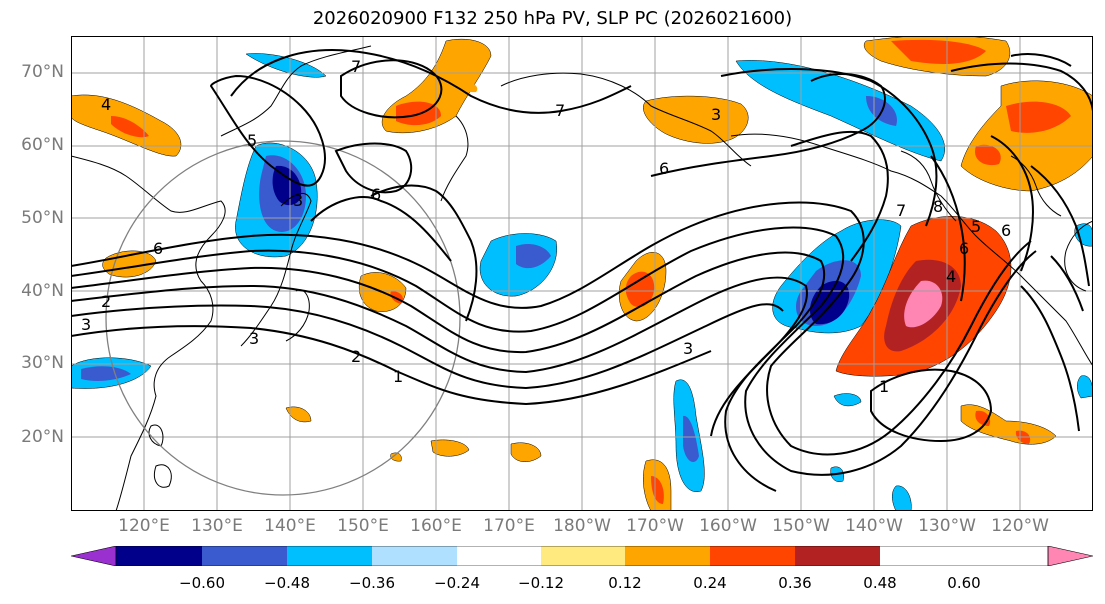  What do you see at coordinates (1020, 526) in the screenshot?
I see `lon-label: 120°W` at bounding box center [1020, 526].